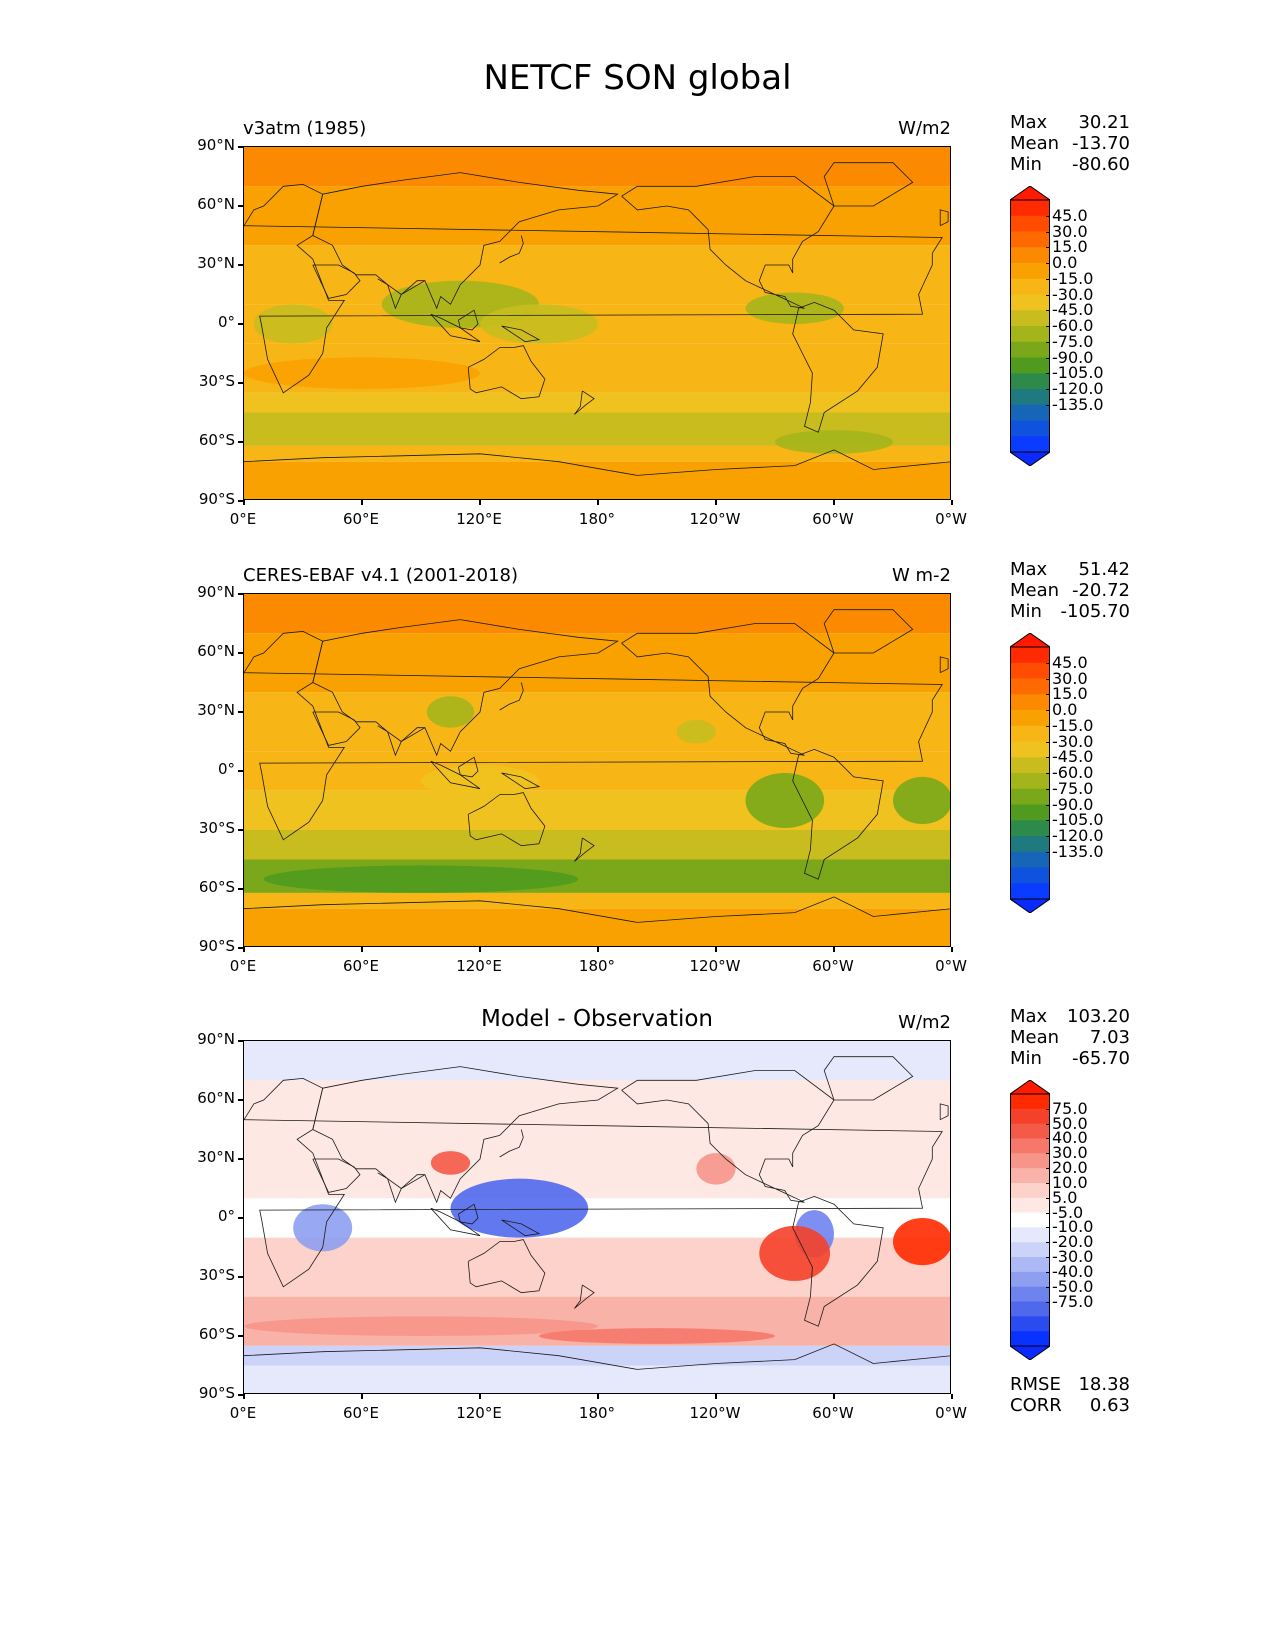  I want to click on lat-tick-label: 90°N, so click(216, 1039).